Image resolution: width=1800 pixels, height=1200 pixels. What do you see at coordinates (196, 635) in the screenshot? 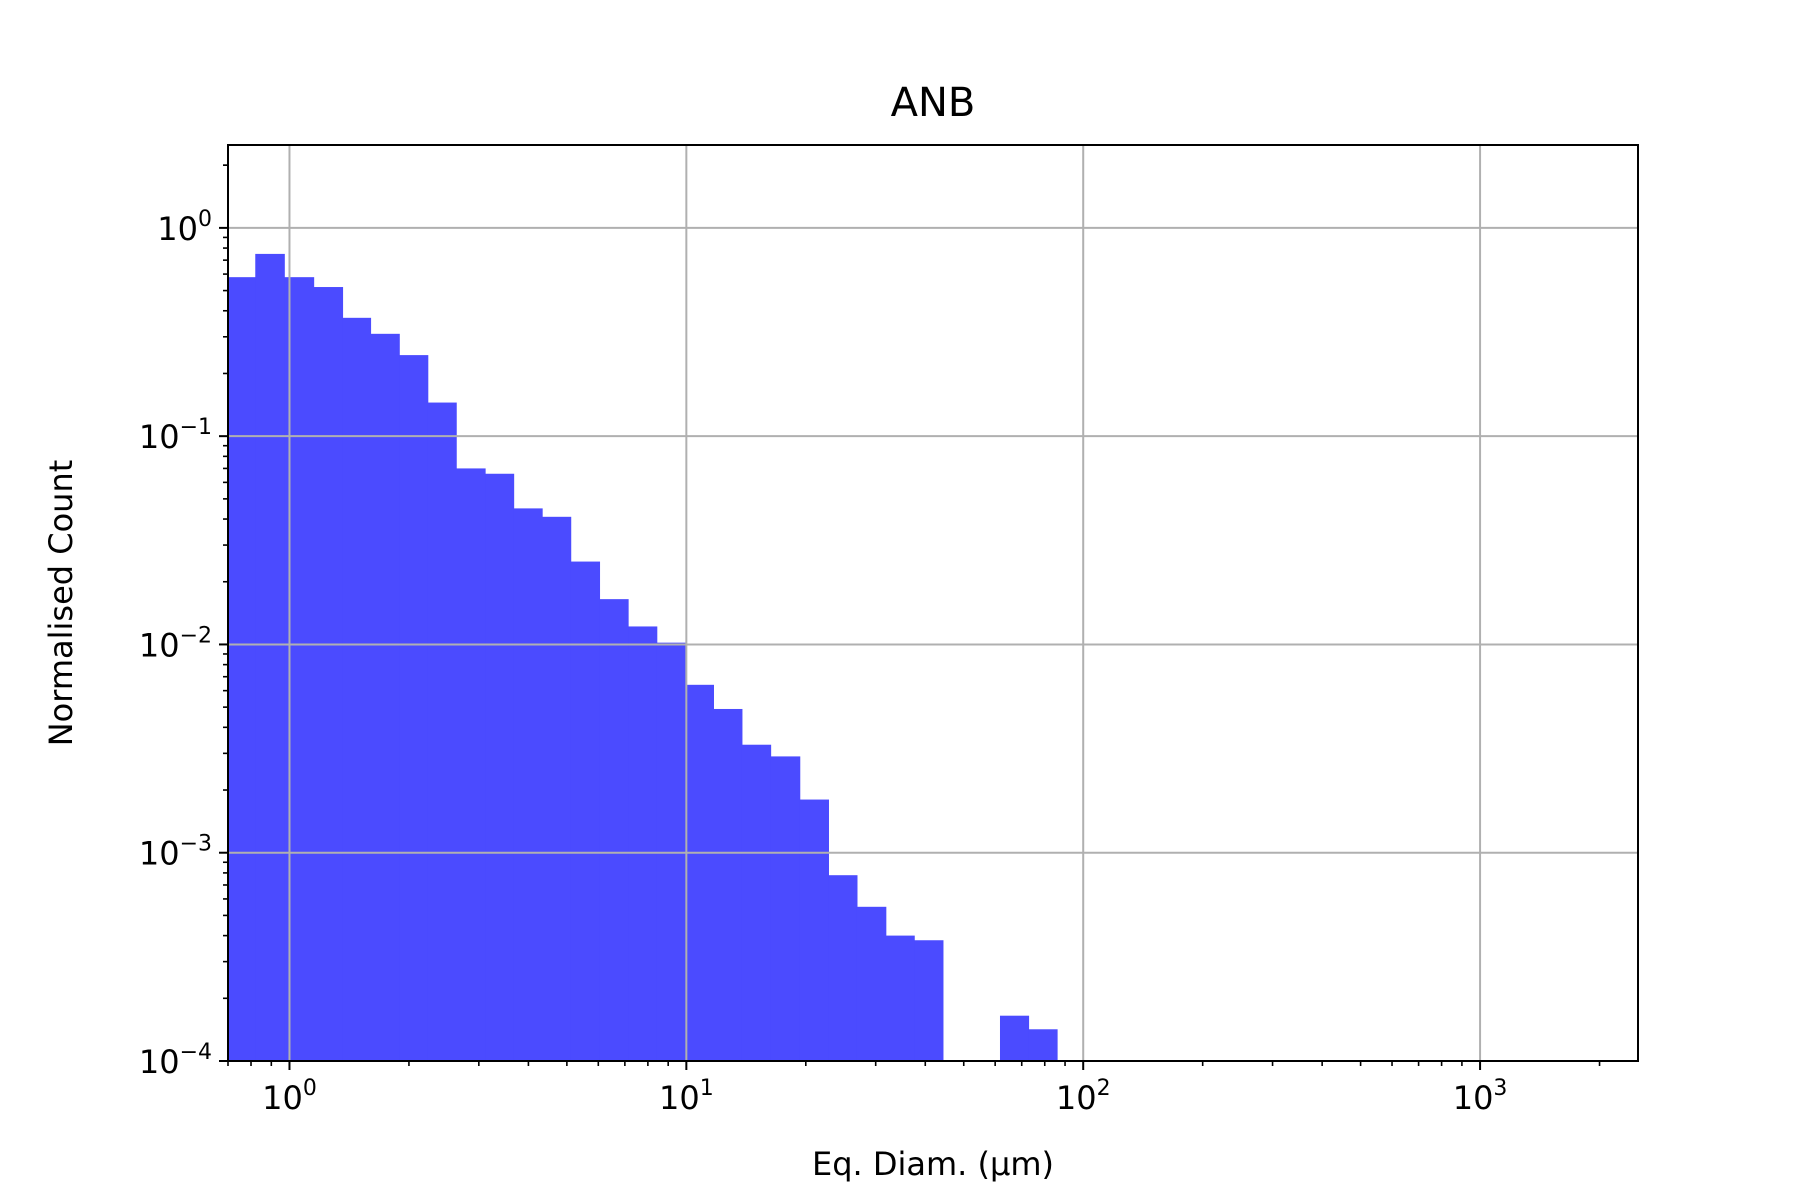
I see `y-tick-label-exponent: −2` at bounding box center [196, 635].